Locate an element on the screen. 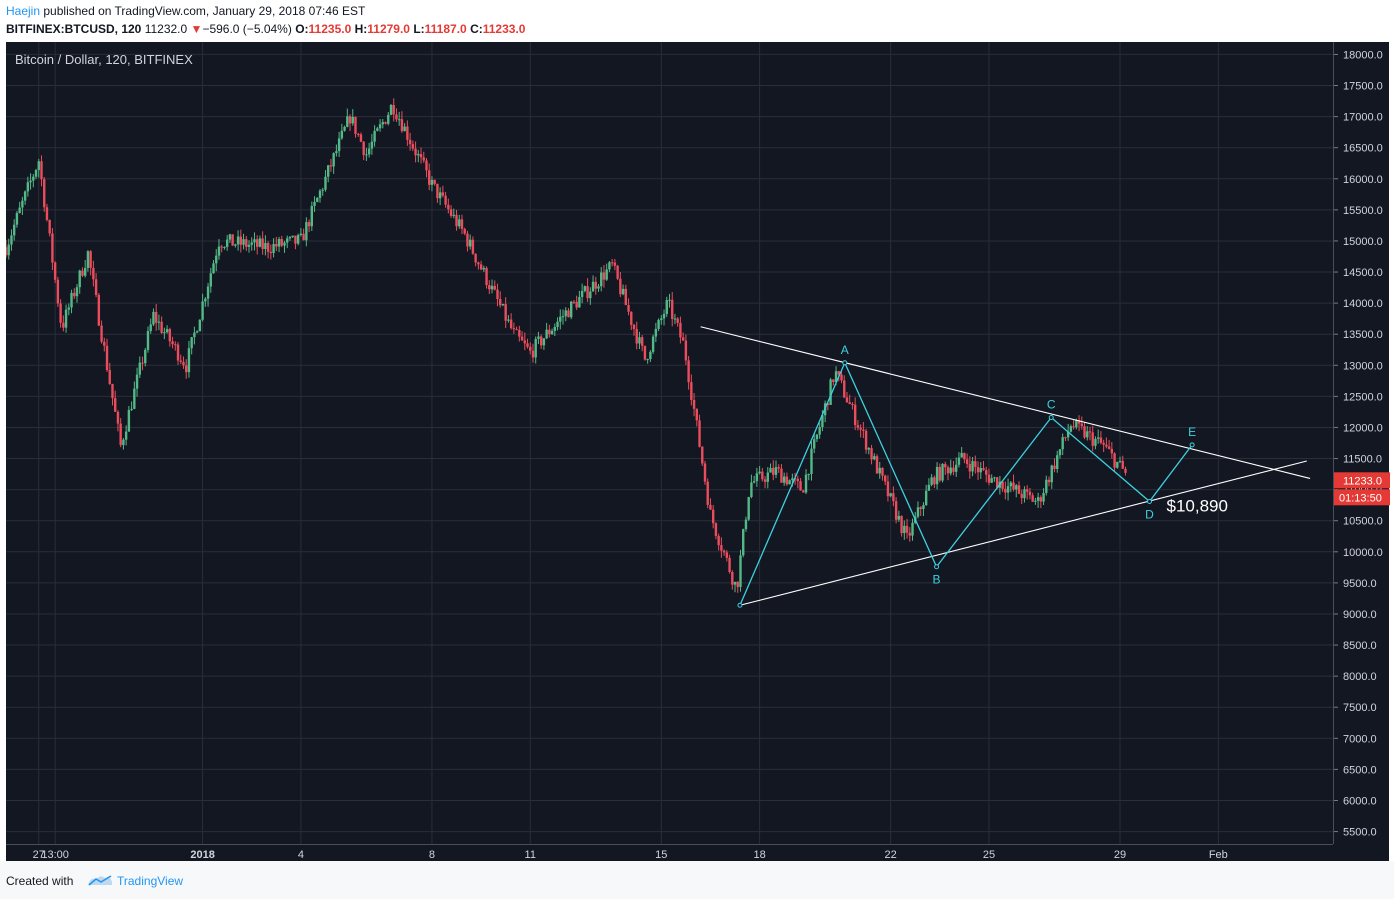 The width and height of the screenshot is (1394, 899). price-tick-label: 7000.0 is located at coordinates (1360, 739).